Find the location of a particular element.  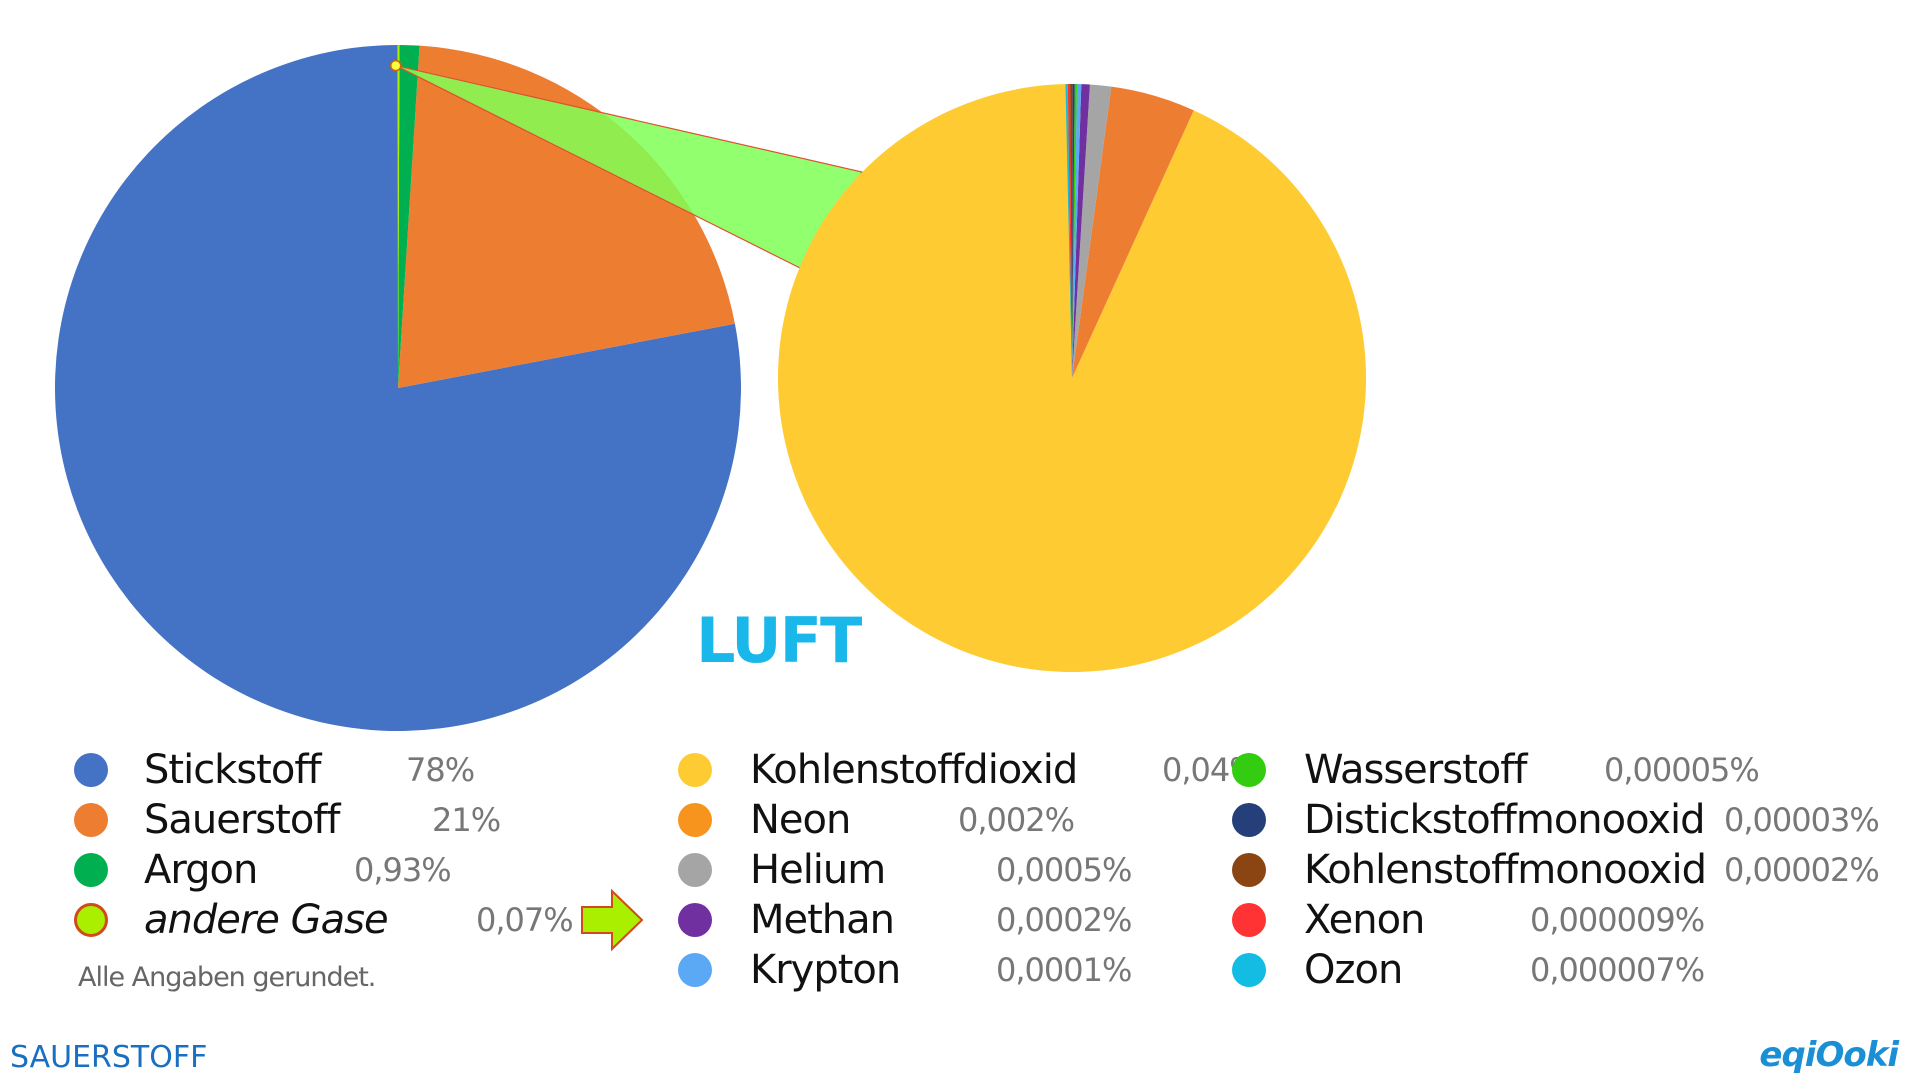

legend-label: Ozon is located at coordinates (1353, 970).